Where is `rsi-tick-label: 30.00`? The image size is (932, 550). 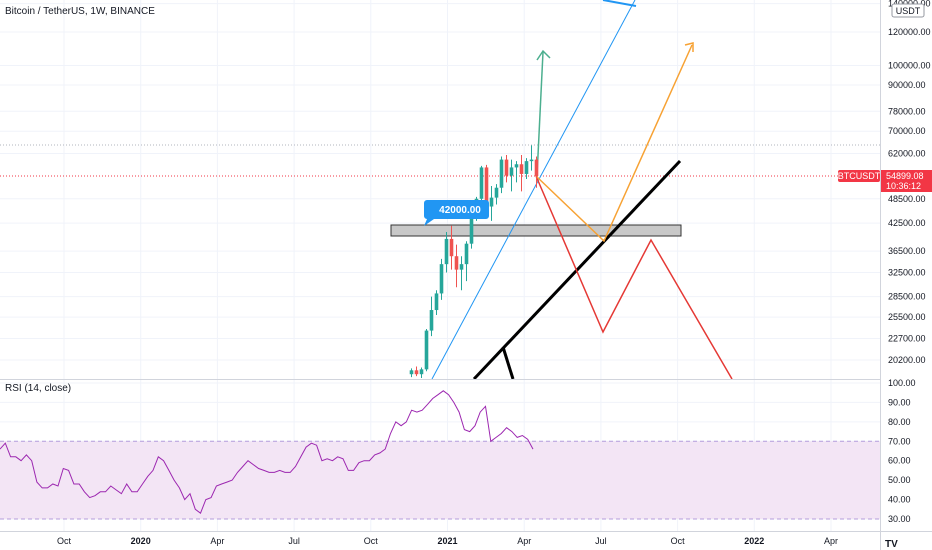
rsi-tick-label: 30.00 is located at coordinates (899, 519).